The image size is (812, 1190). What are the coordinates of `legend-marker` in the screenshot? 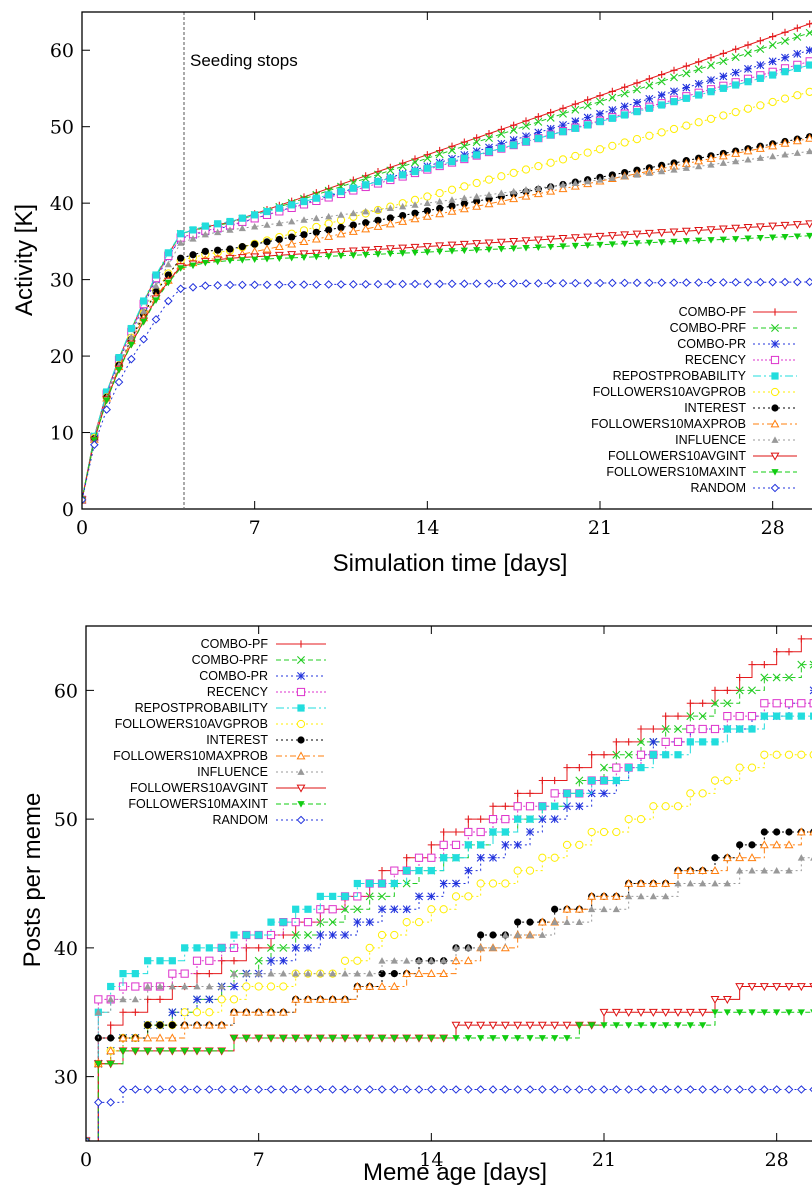 It's located at (775, 360).